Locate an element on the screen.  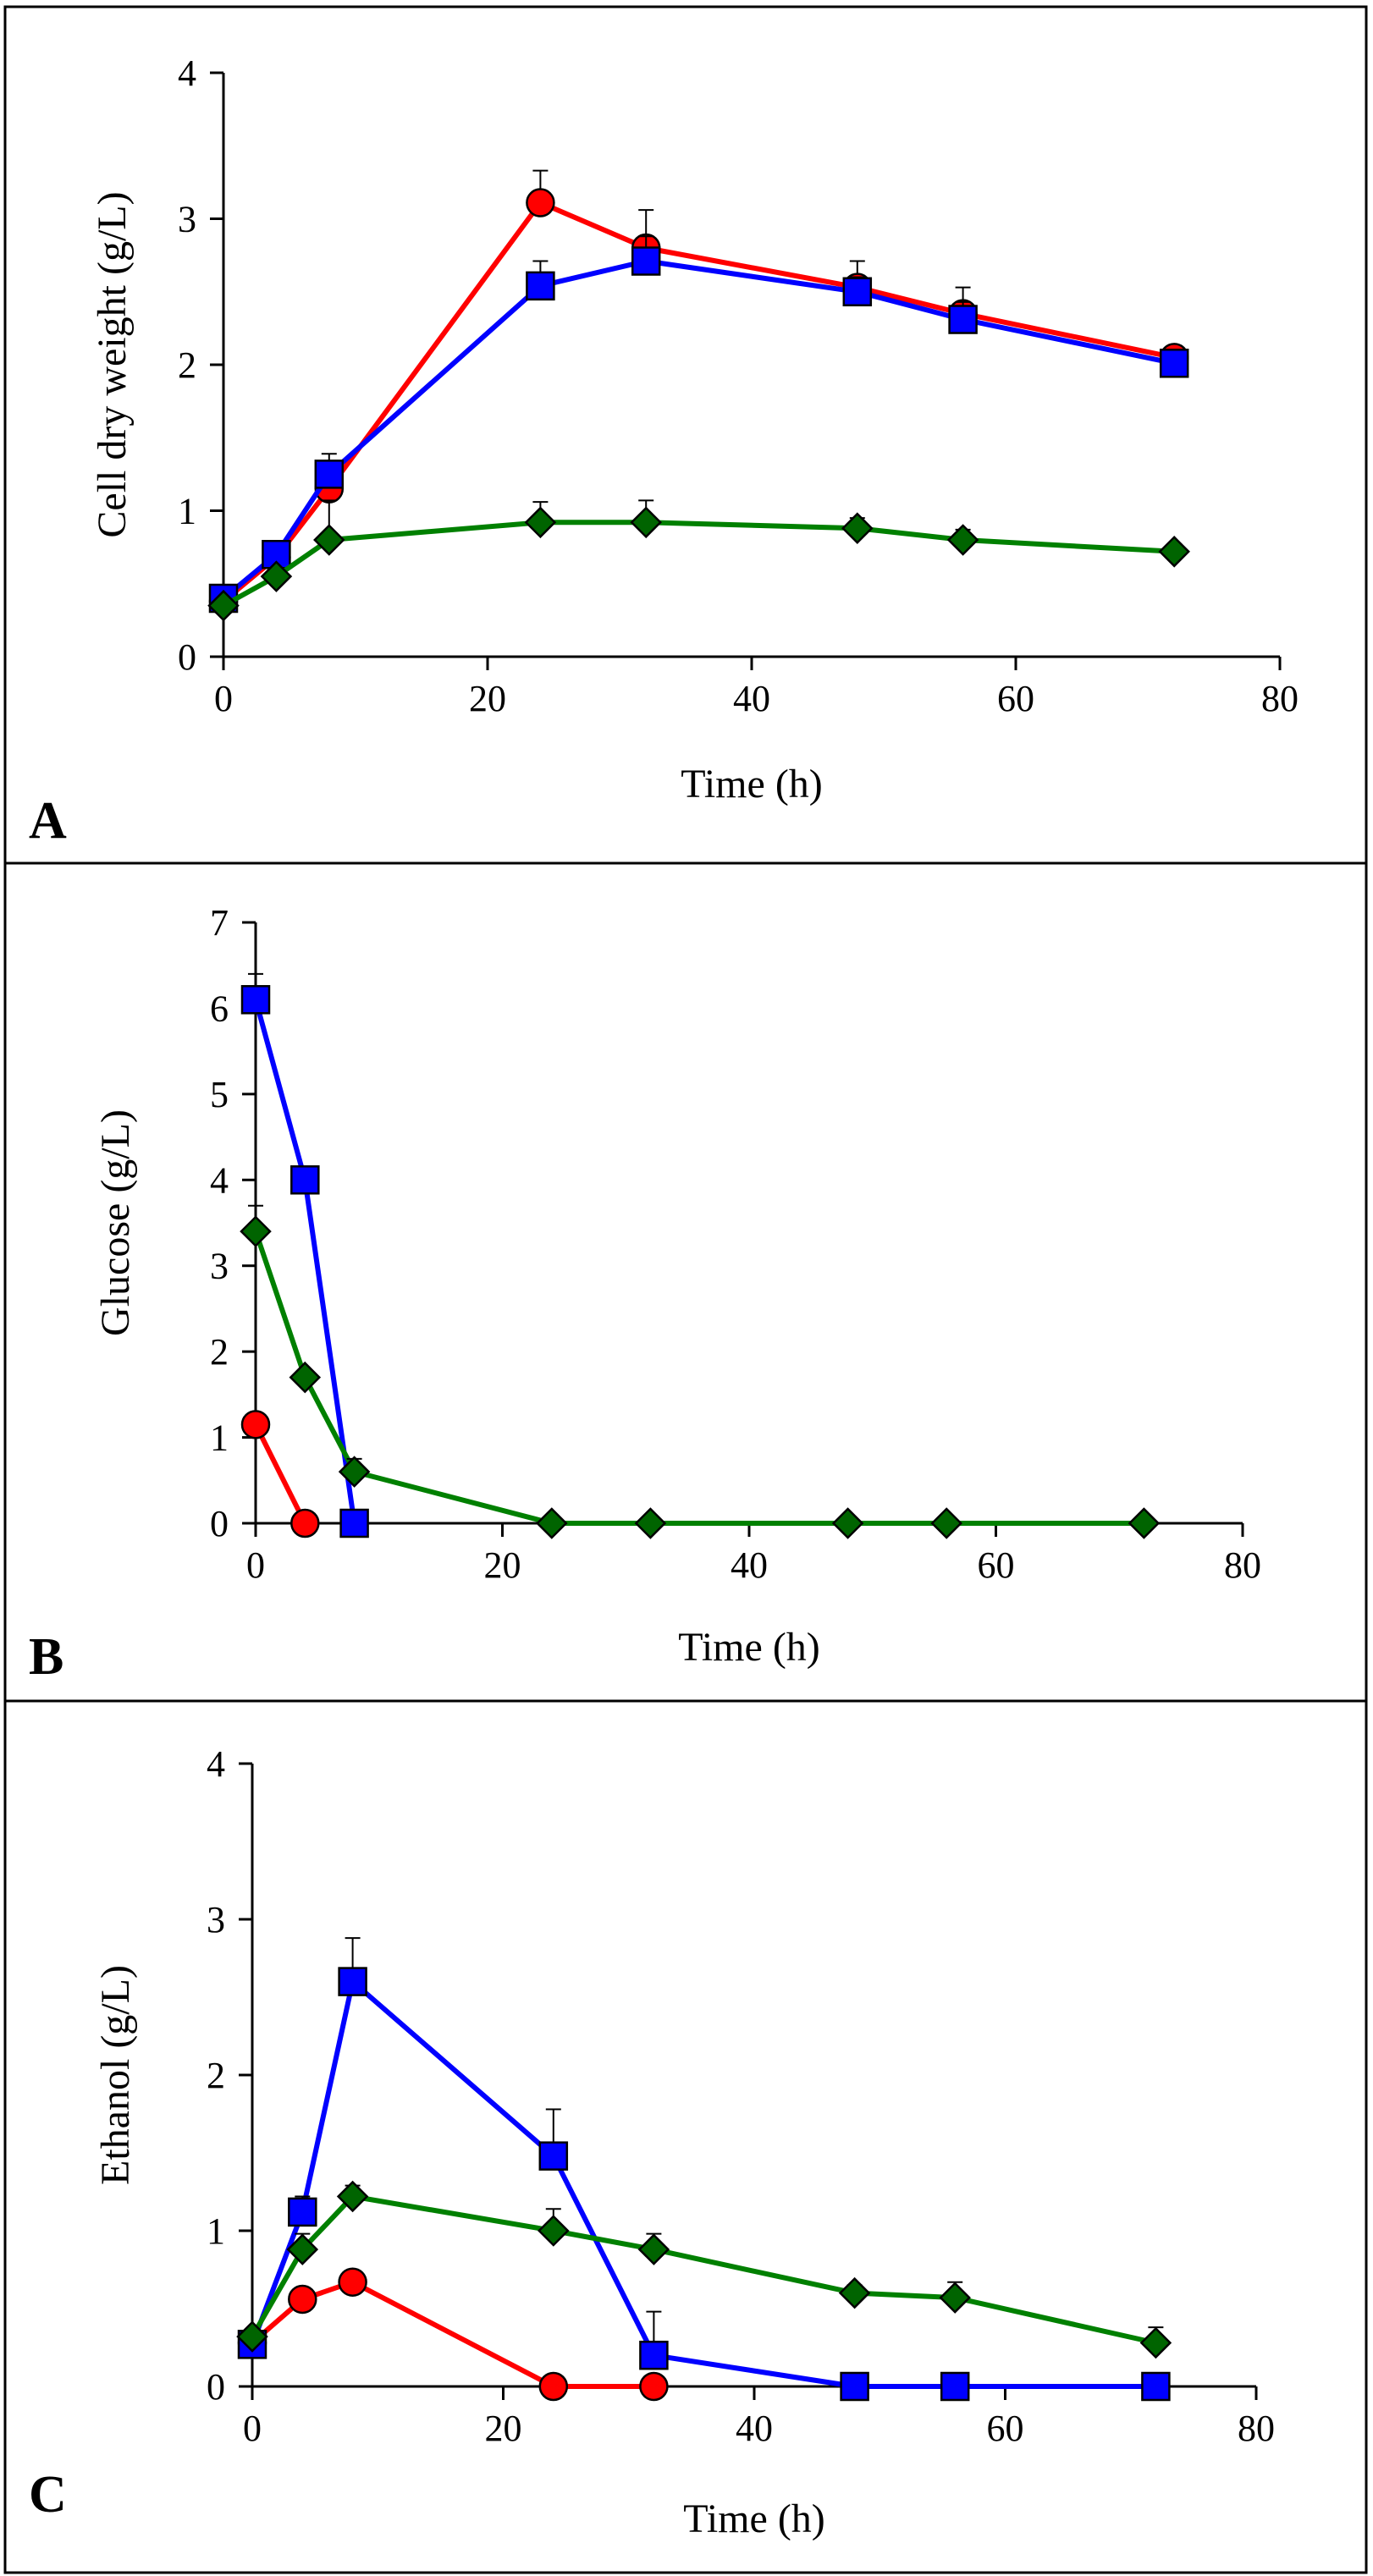
panel-letter: A is located at coordinates (48, 821).